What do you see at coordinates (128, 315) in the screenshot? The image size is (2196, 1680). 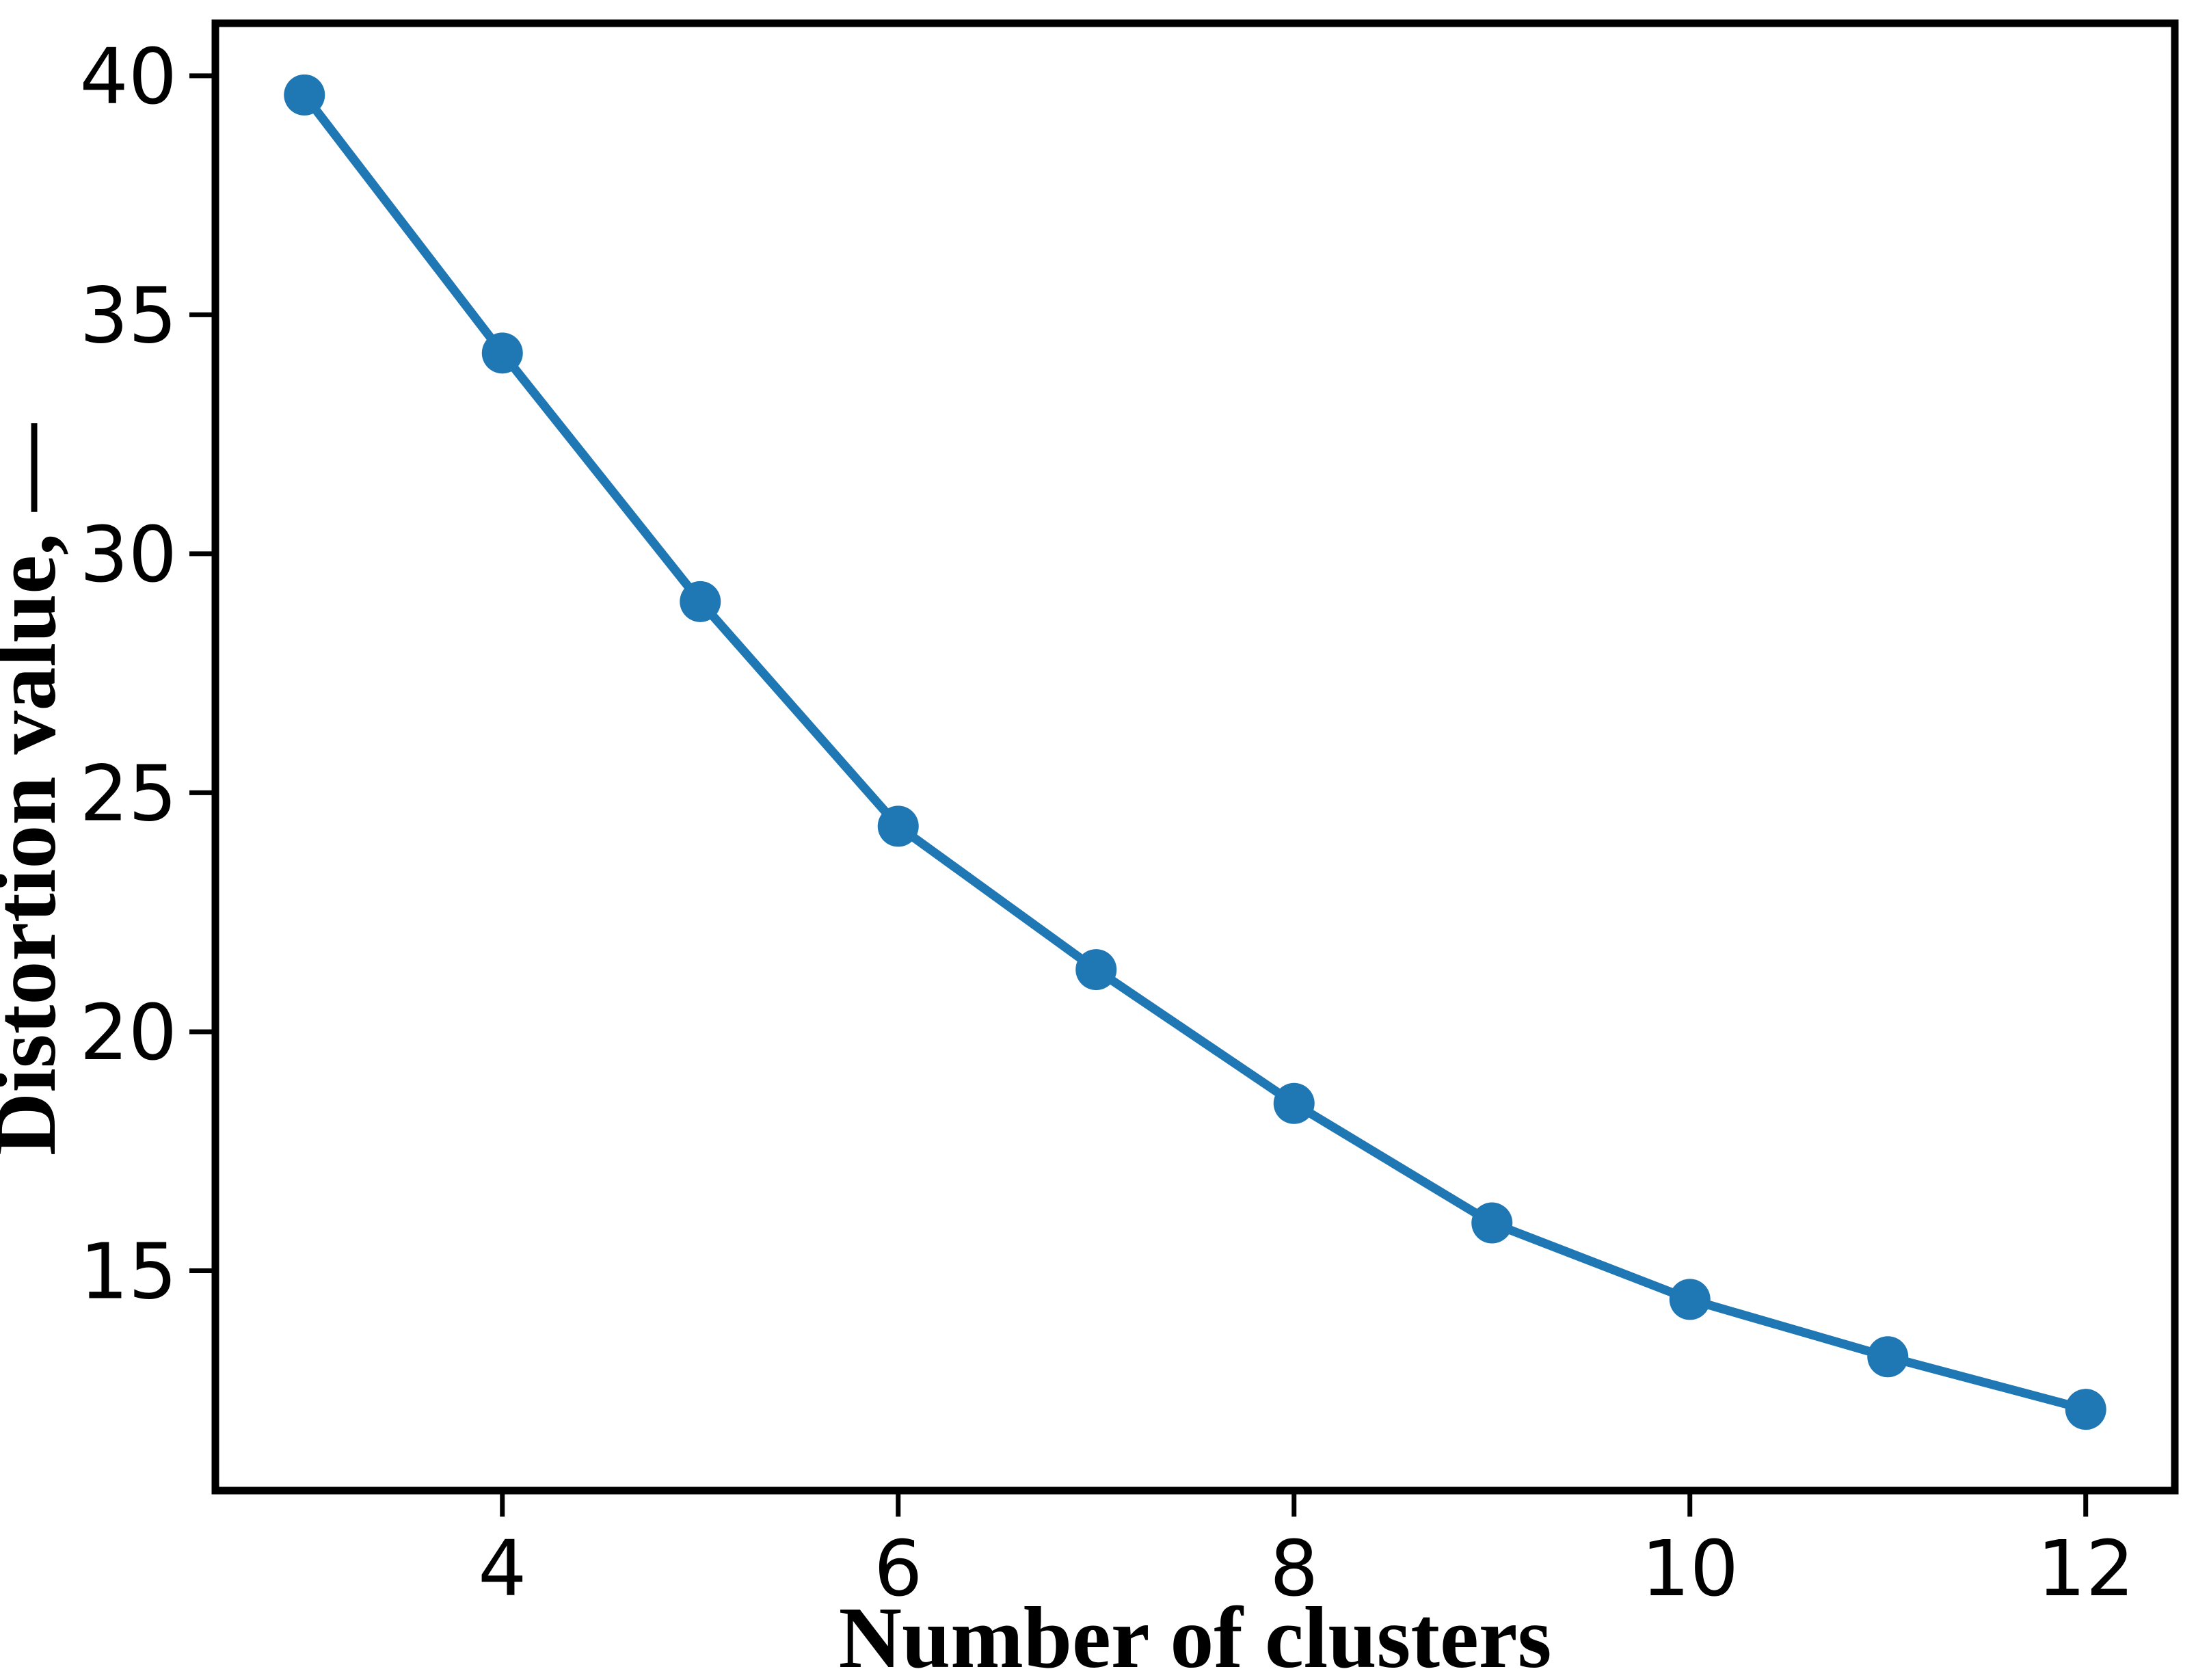 I see `y-tick-label: 35` at bounding box center [128, 315].